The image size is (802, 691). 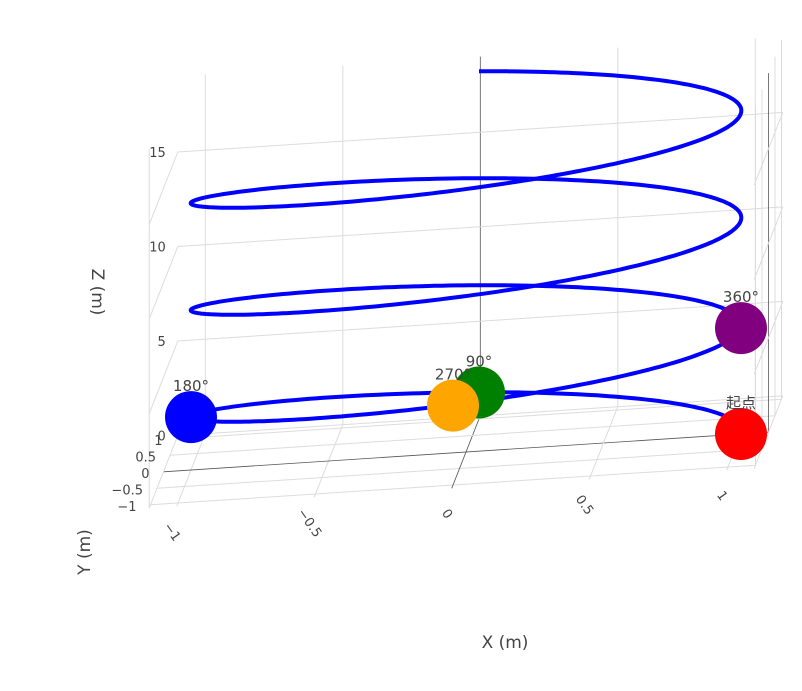 I want to click on z-tick-label: 5, so click(x=162, y=342).